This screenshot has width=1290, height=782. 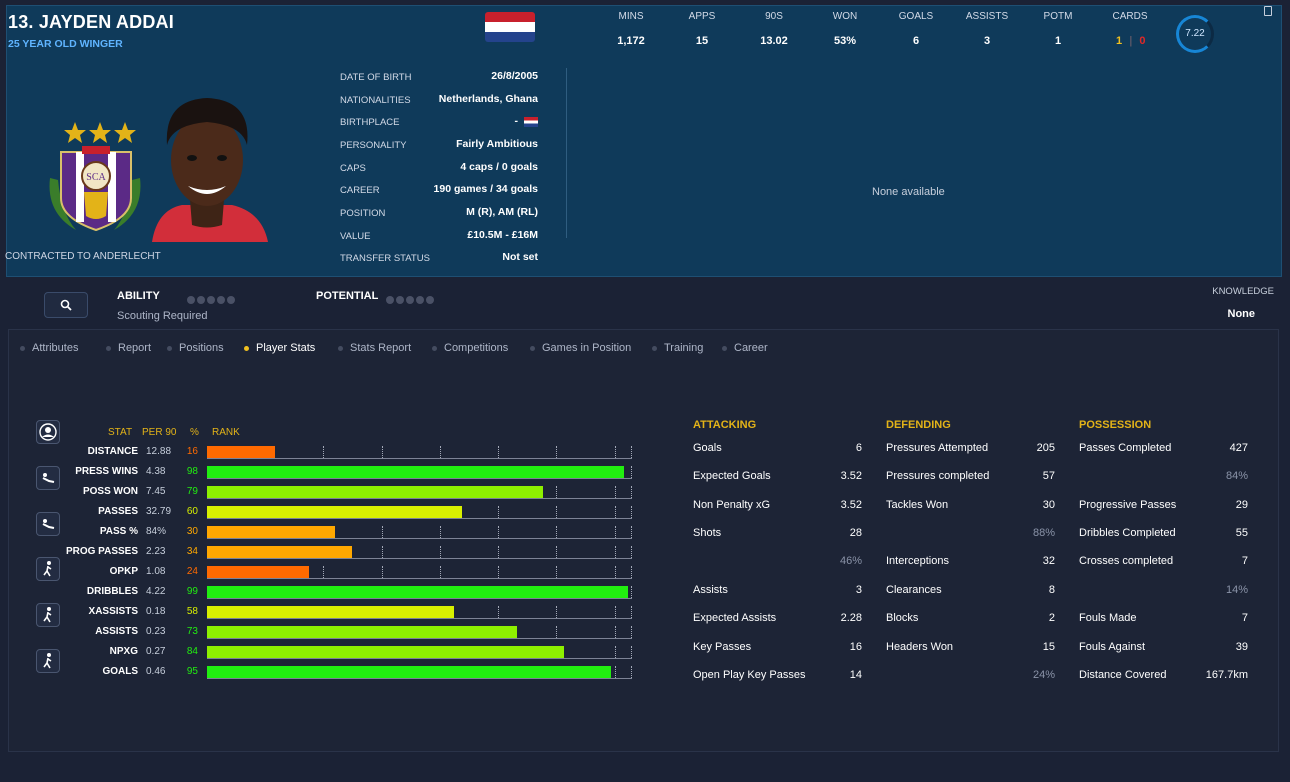 I want to click on tab-player-stats: Player Stats, so click(x=279, y=348).